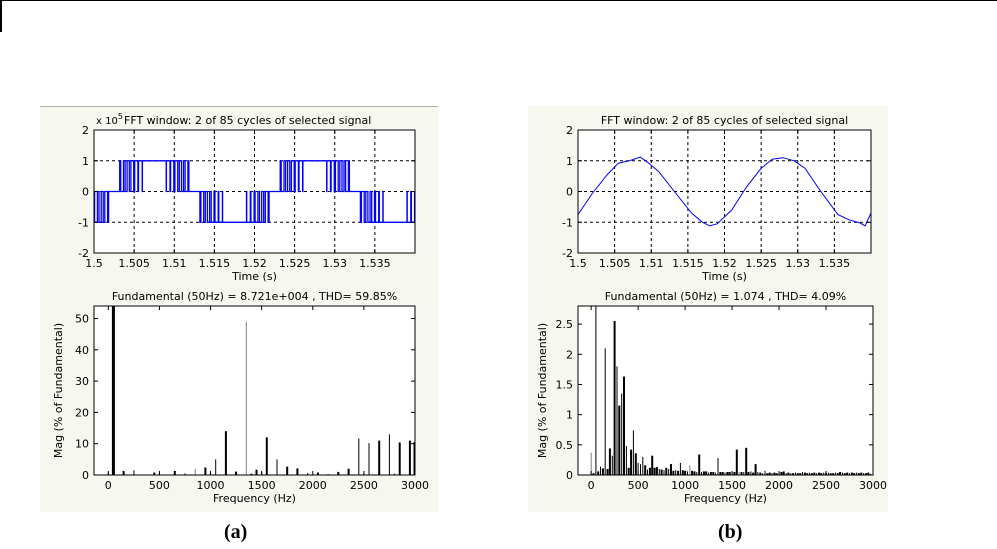  I want to click on page-left-mark, so click(1, 16).